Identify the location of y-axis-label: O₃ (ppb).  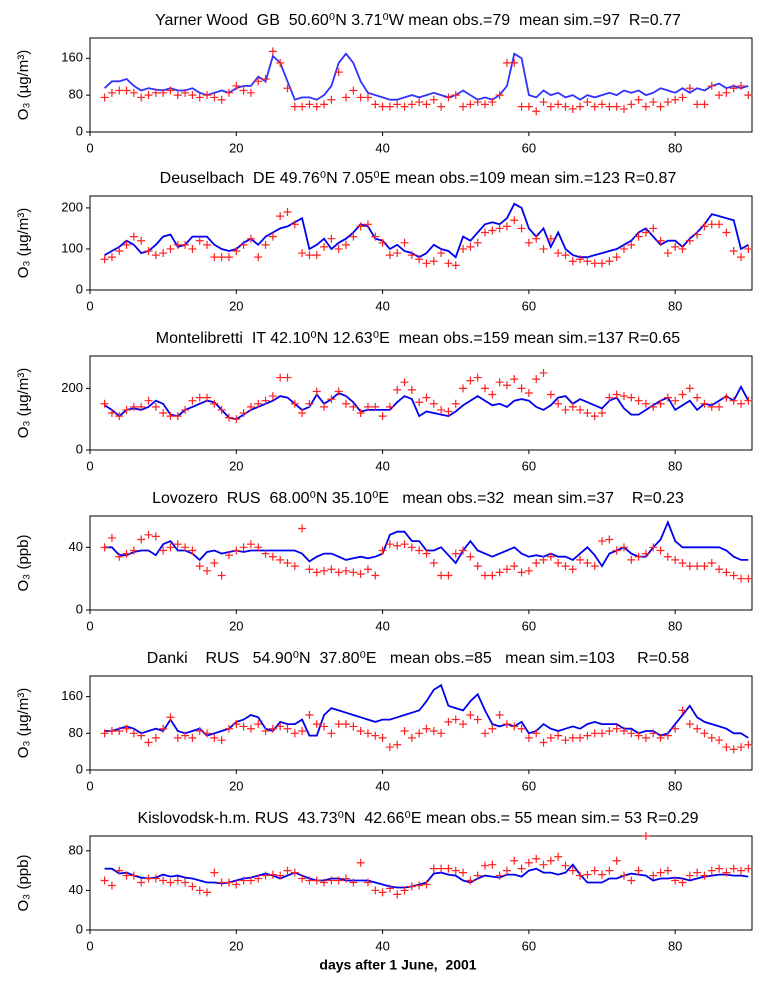
(23, 883).